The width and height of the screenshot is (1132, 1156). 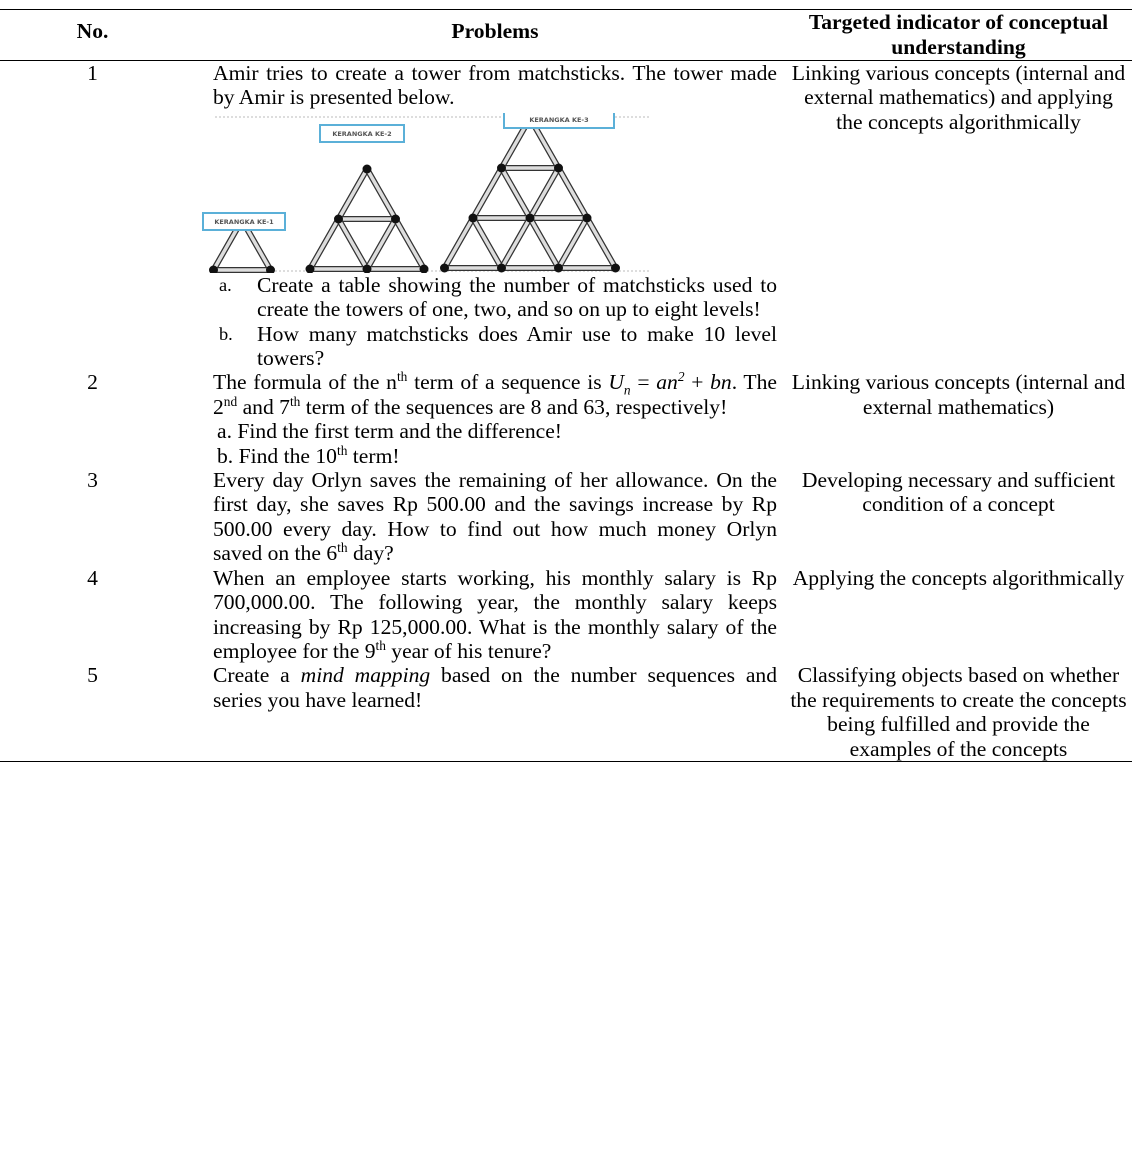 I want to click on list-item: b. Find the 10th term!, so click(x=495, y=455).